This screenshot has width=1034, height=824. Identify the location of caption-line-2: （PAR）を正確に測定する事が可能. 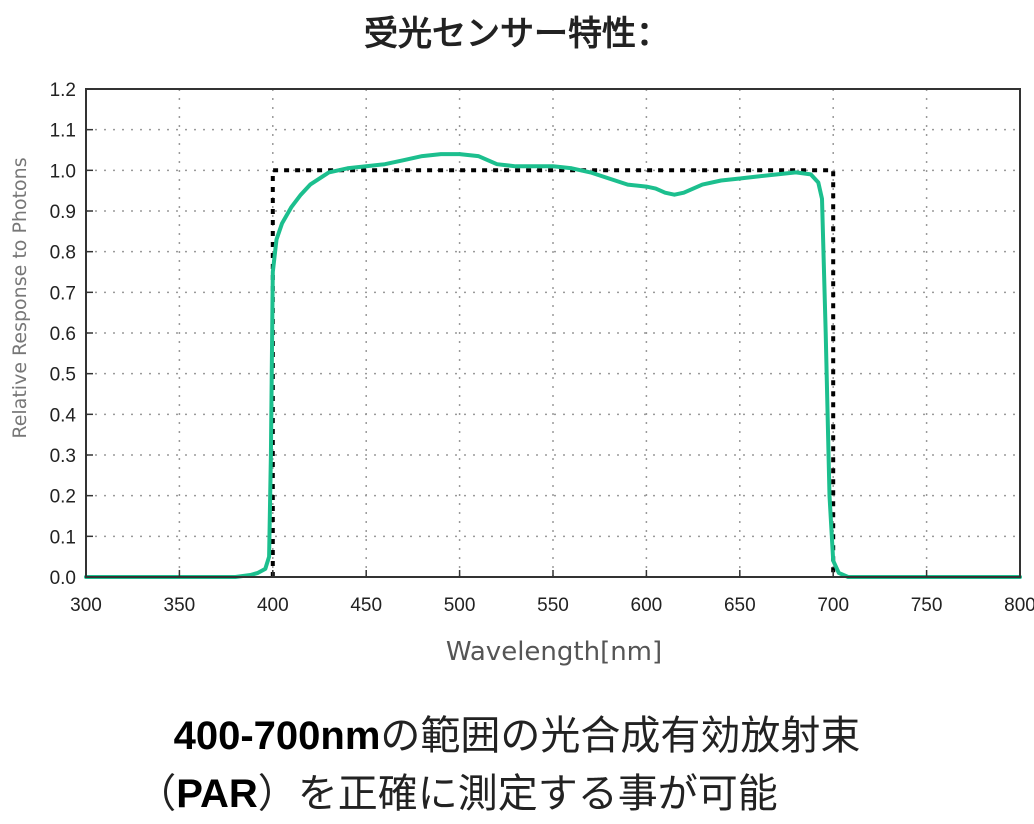
(487, 794).